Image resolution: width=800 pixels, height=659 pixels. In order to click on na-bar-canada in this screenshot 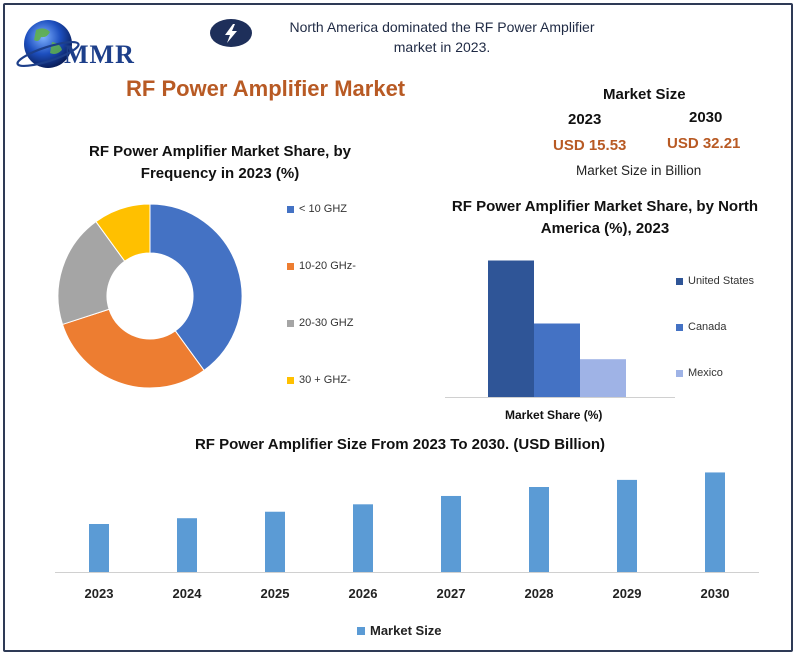, I will do `click(557, 360)`.